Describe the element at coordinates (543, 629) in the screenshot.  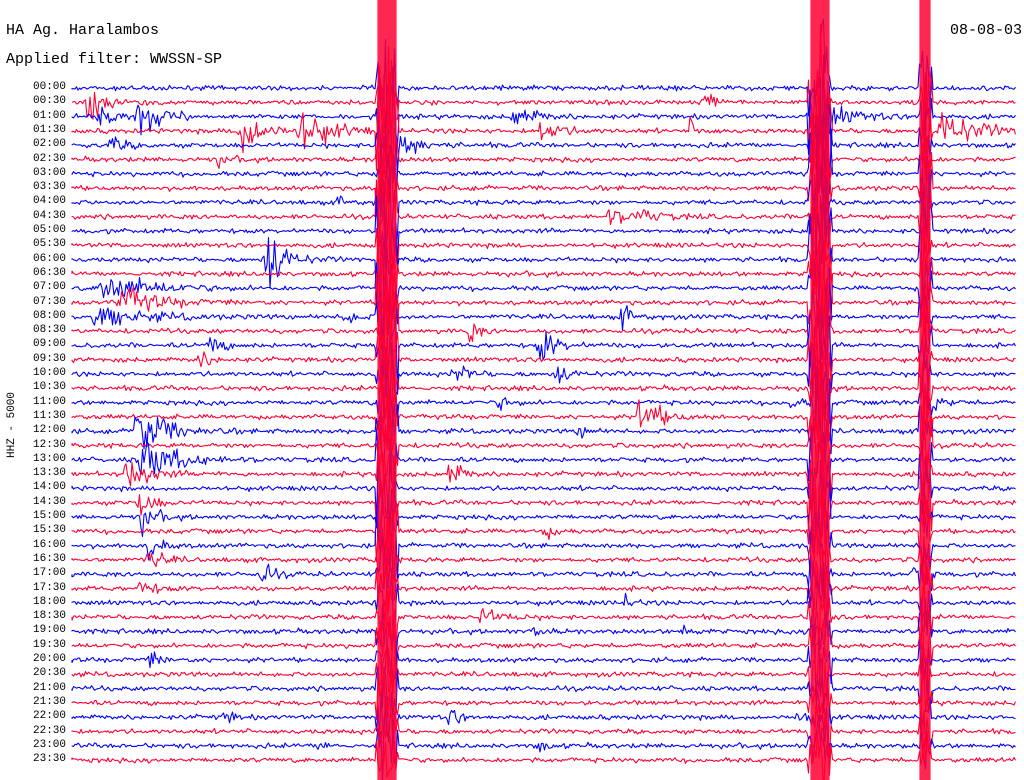
I see `trace-row-1900` at that location.